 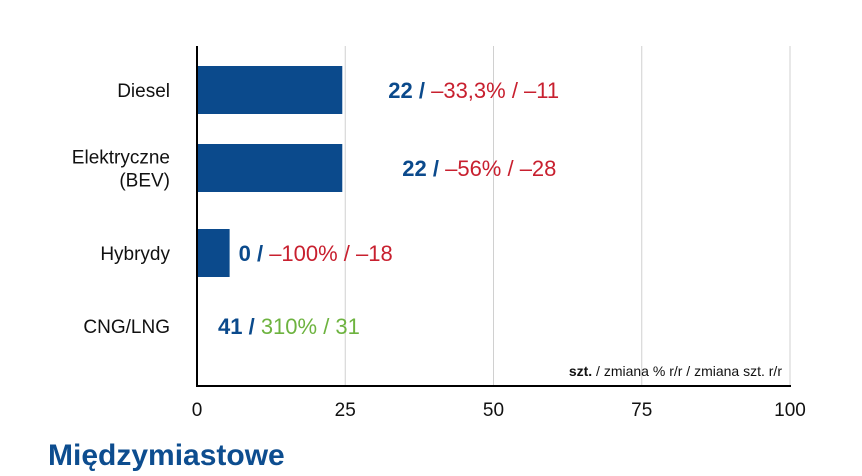 What do you see at coordinates (135, 254) in the screenshot?
I see `category-label: Hybrydy` at bounding box center [135, 254].